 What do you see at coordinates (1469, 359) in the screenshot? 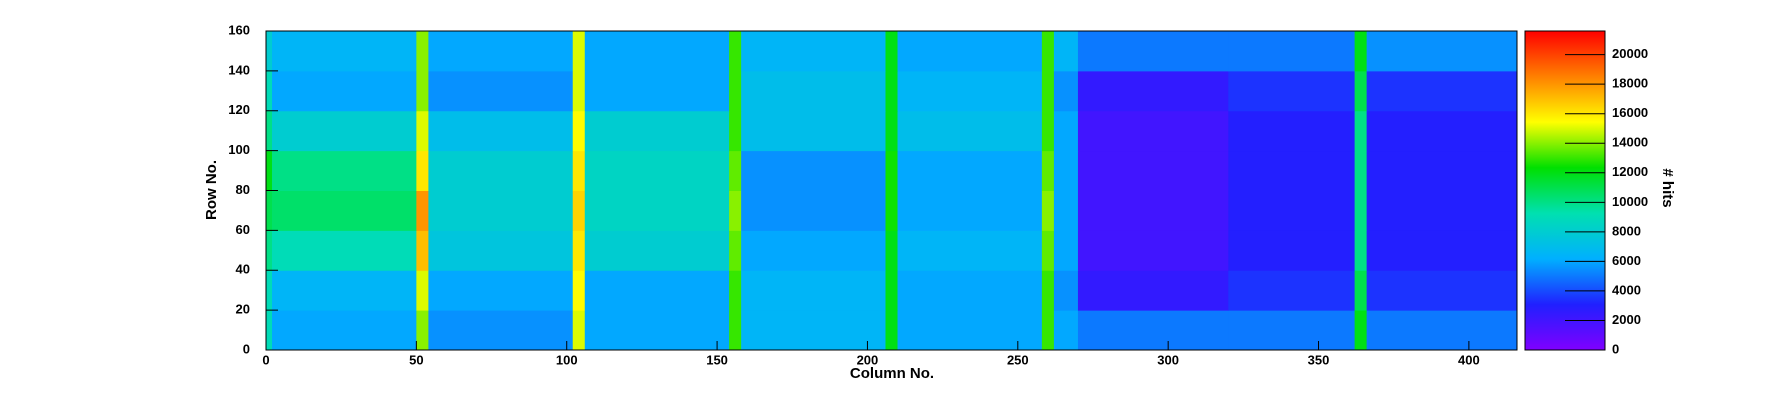
I see `x-tick-label: 400` at bounding box center [1469, 359].